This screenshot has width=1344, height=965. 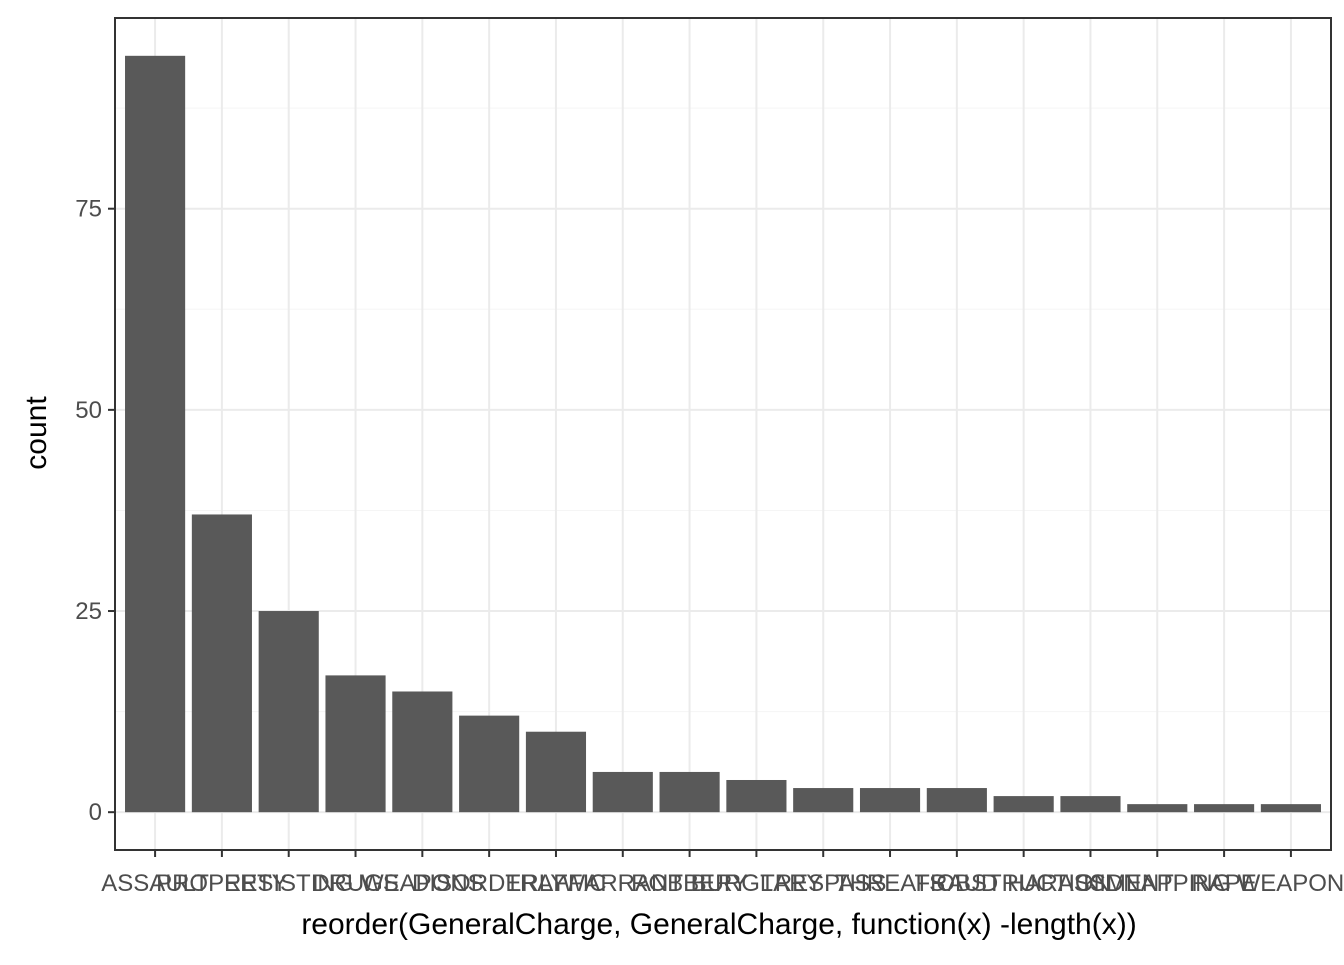 I want to click on x-tick-label: DISORDERLY, so click(x=489, y=883).